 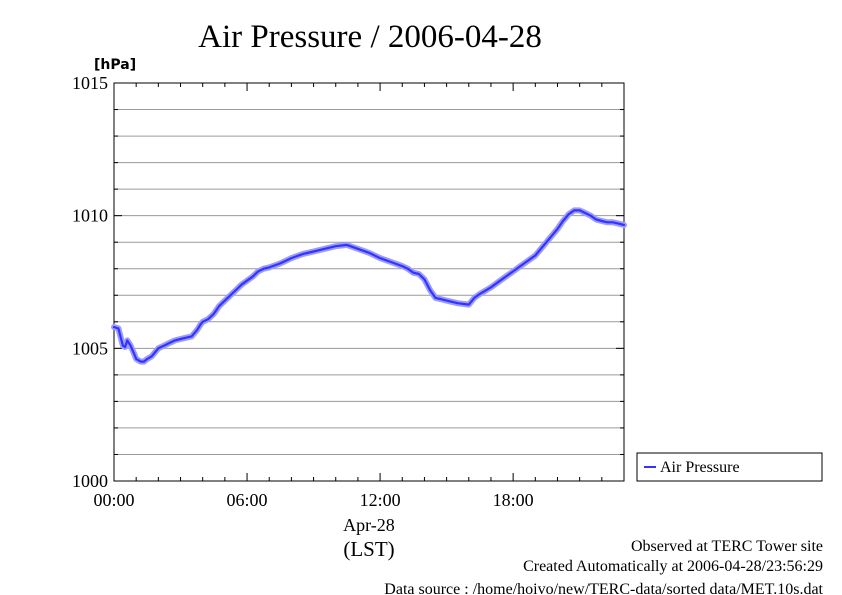 I want to click on x-tick-labels: 00:00 06:00 12:00 18:00, so click(x=313, y=500).